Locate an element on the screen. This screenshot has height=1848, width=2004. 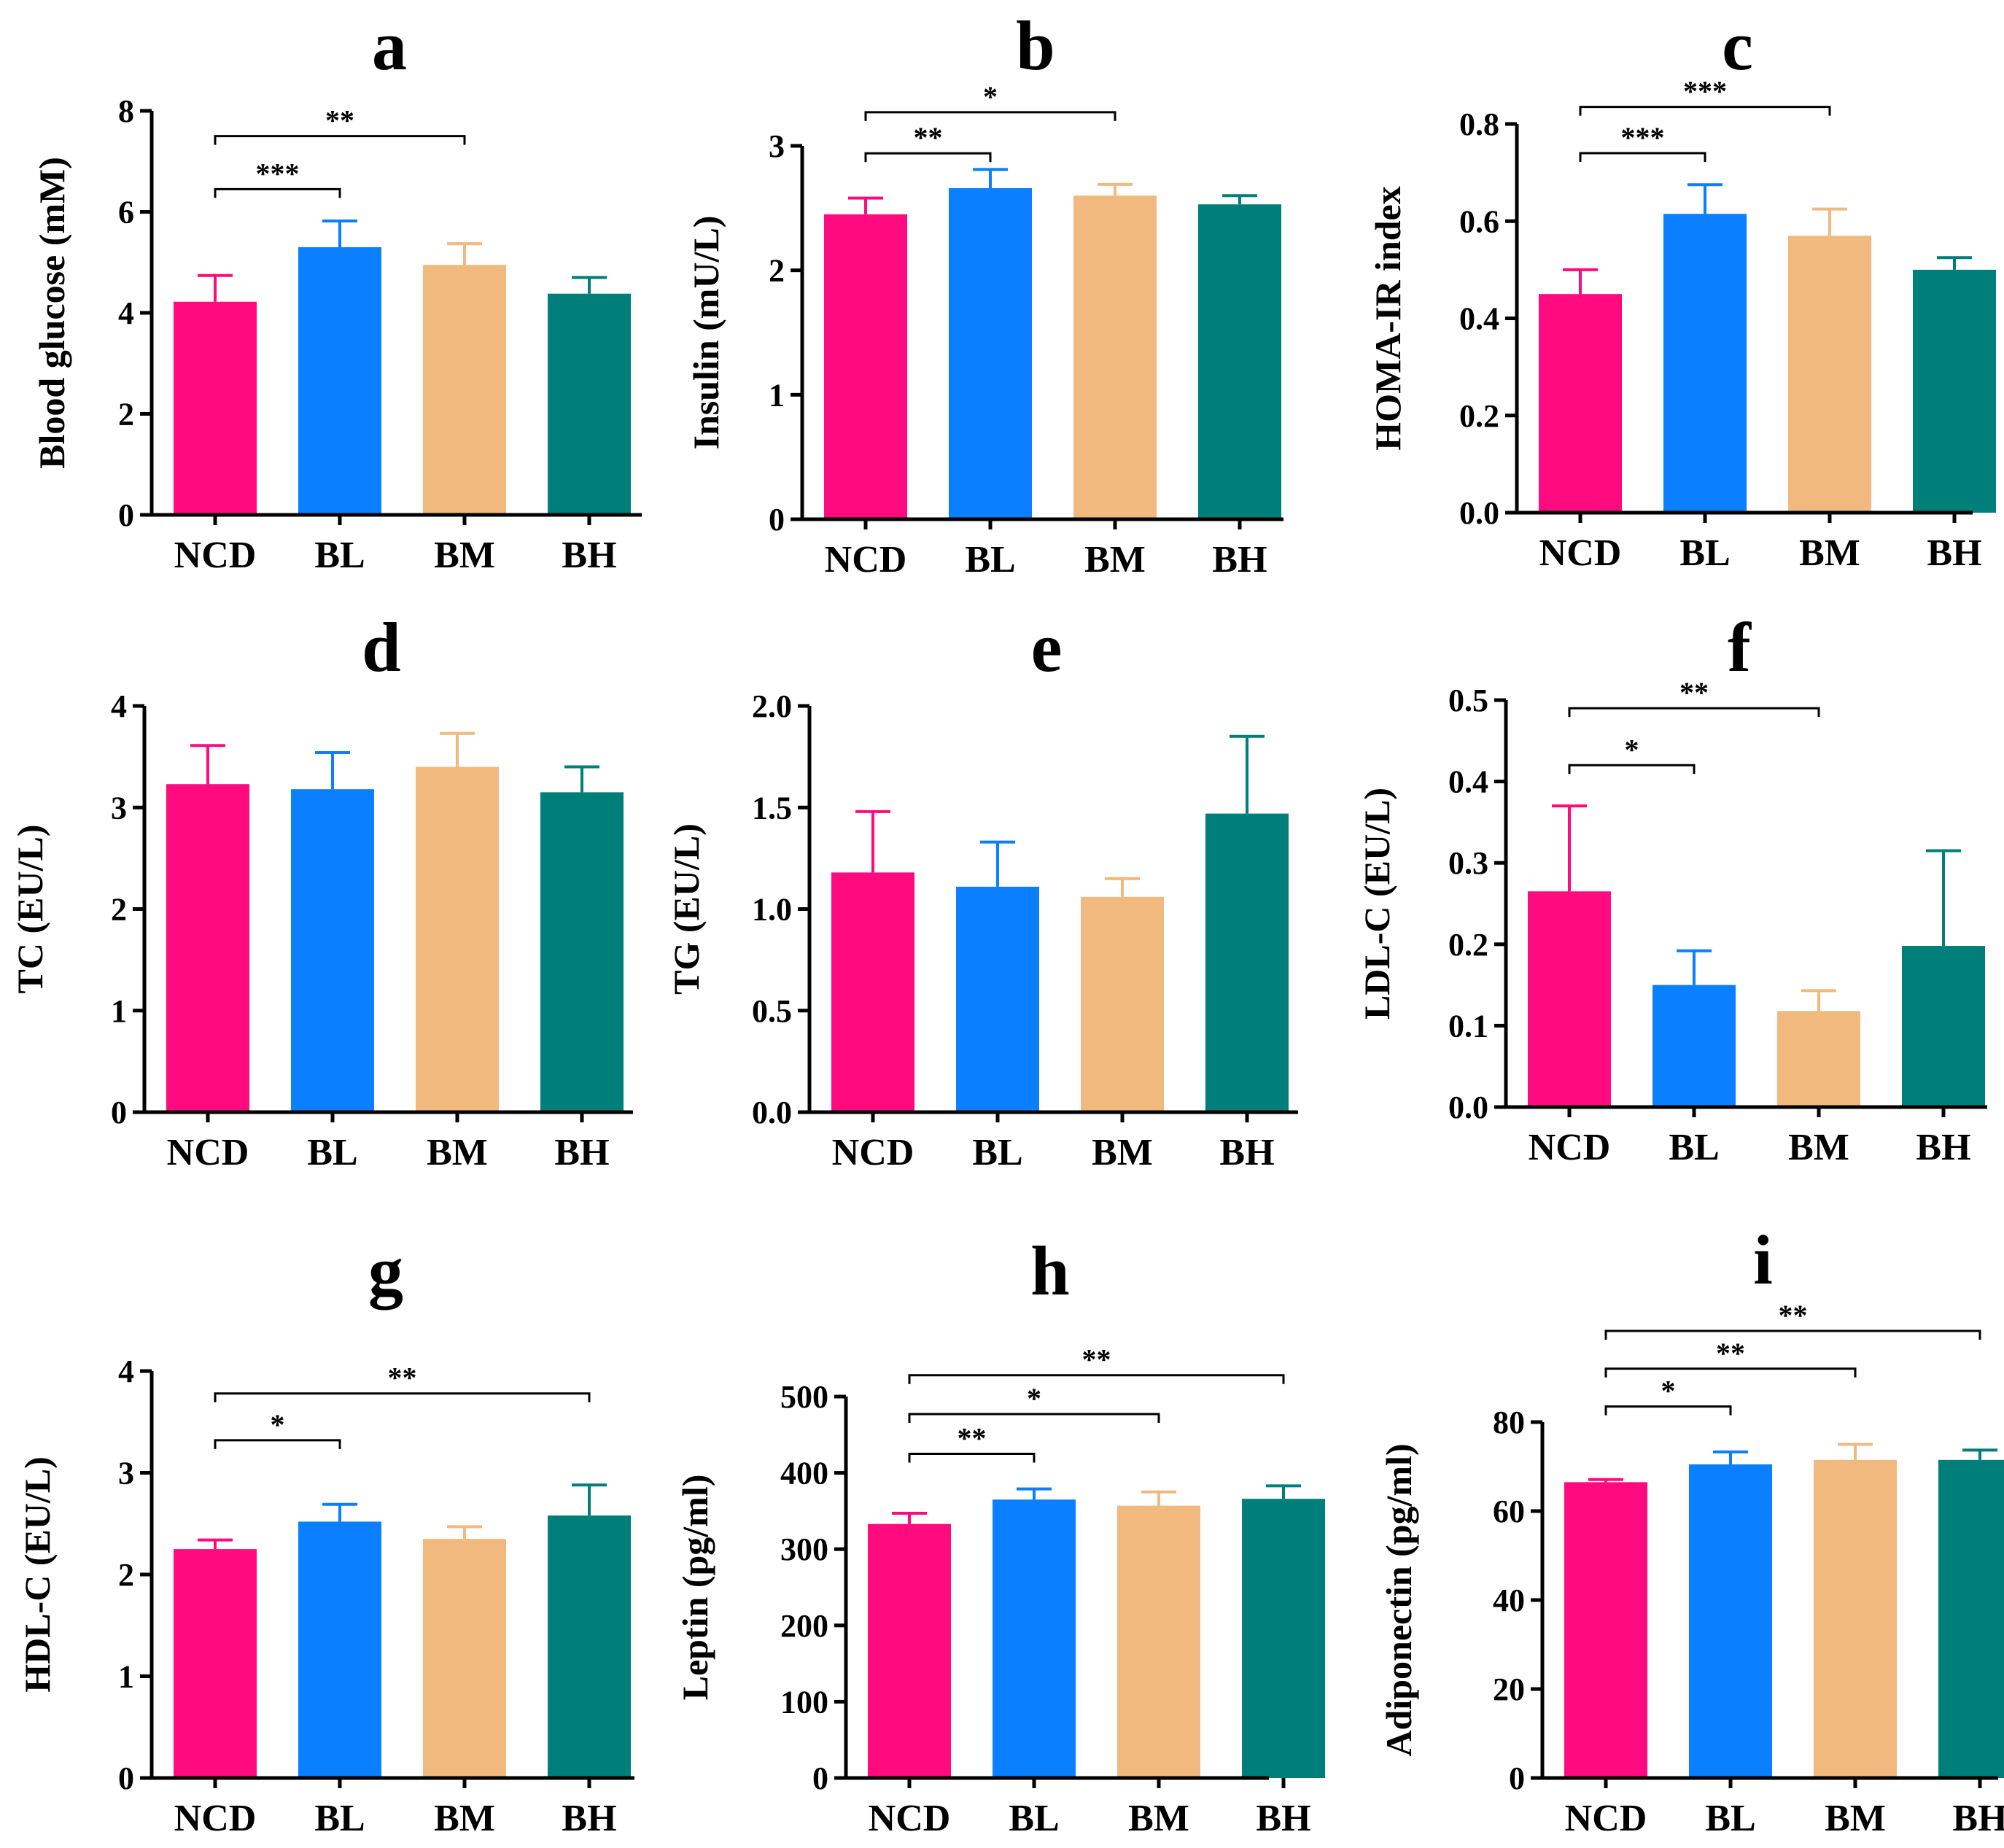
y-axis-label: Adiponectin (pg/ml) is located at coordinates (1399, 1599).